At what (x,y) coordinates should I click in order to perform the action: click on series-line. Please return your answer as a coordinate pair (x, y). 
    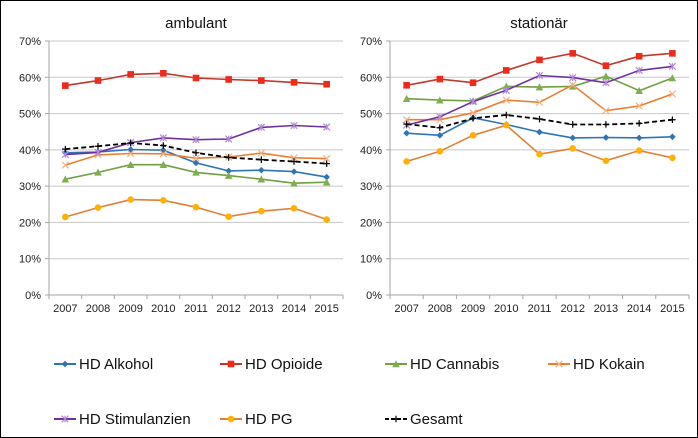
    Looking at the image, I should click on (539, 121).